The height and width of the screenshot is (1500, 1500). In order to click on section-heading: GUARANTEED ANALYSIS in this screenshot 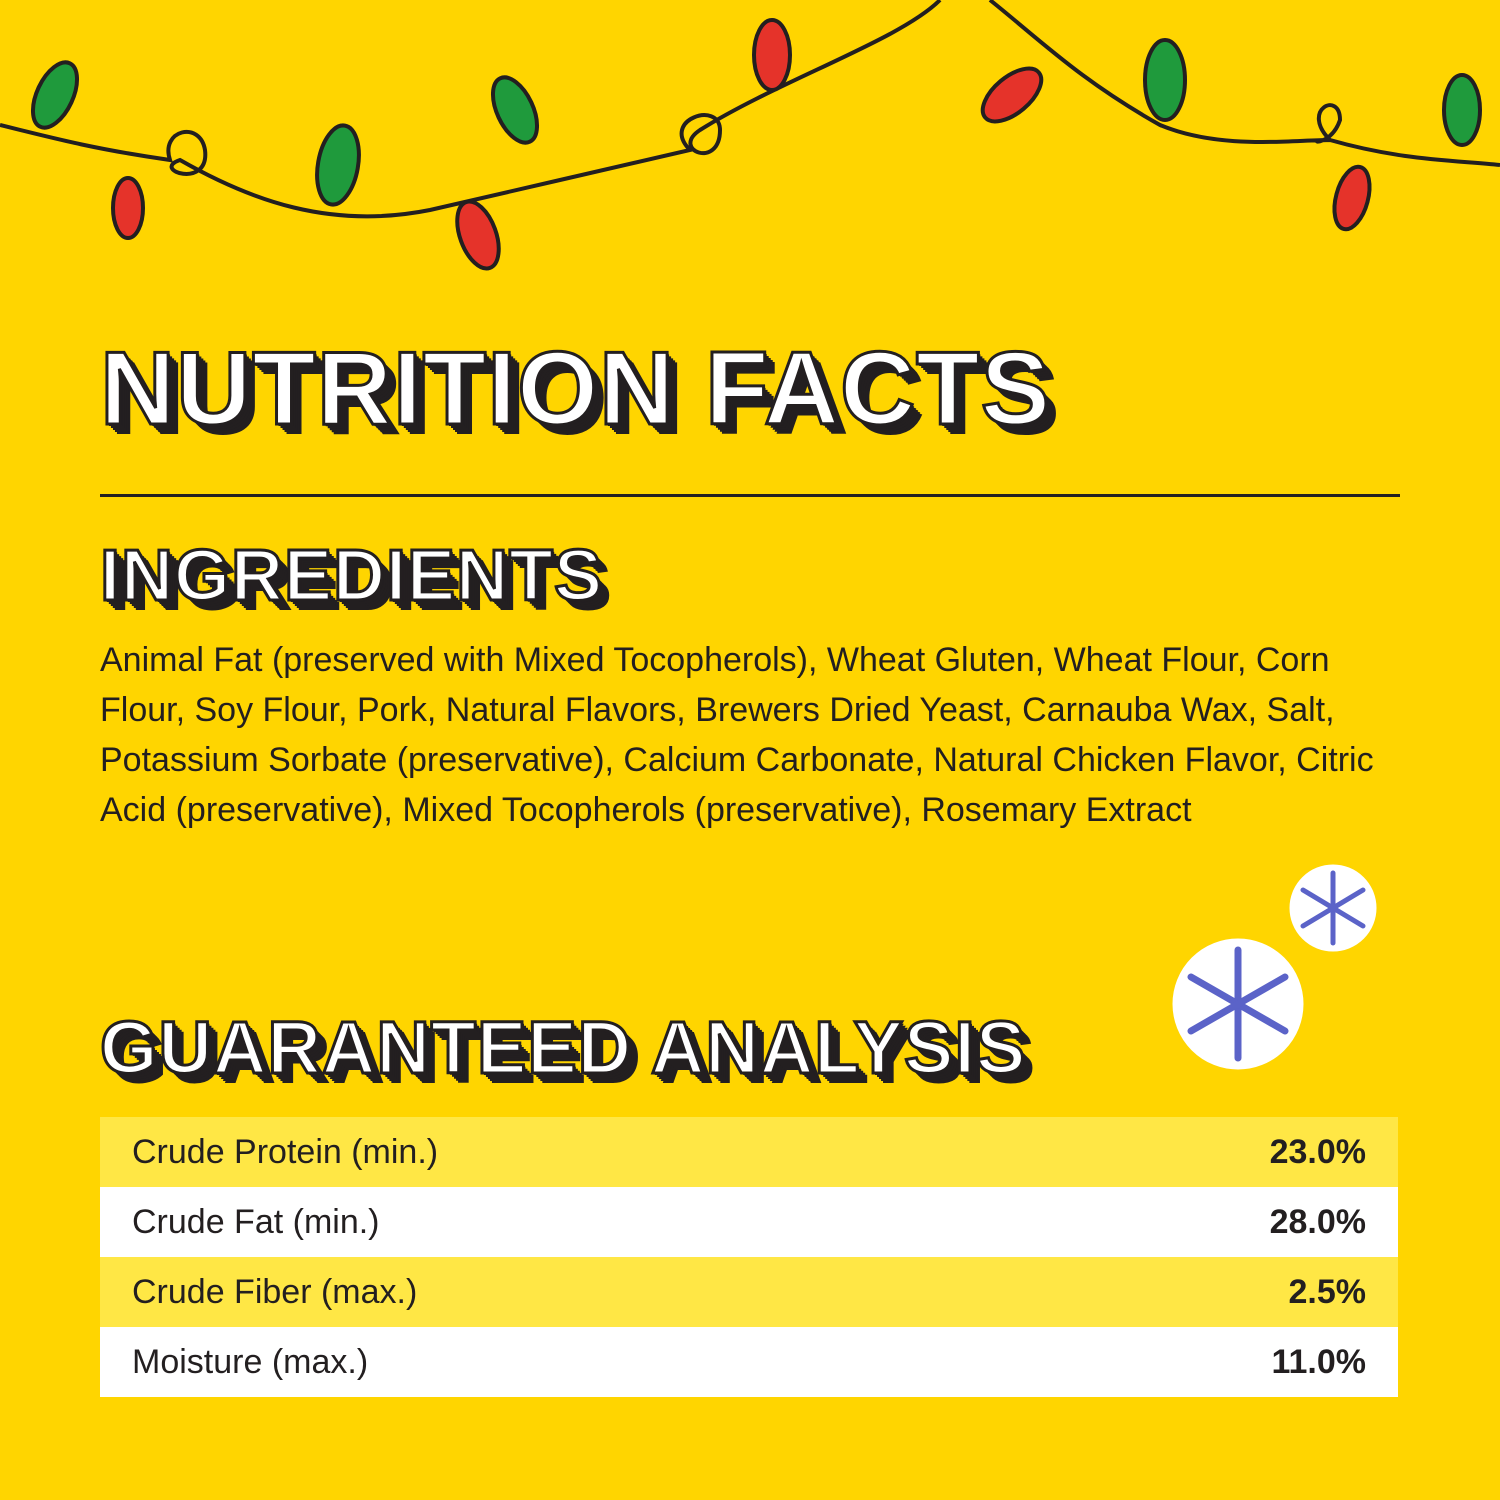, I will do `click(562, 1048)`.